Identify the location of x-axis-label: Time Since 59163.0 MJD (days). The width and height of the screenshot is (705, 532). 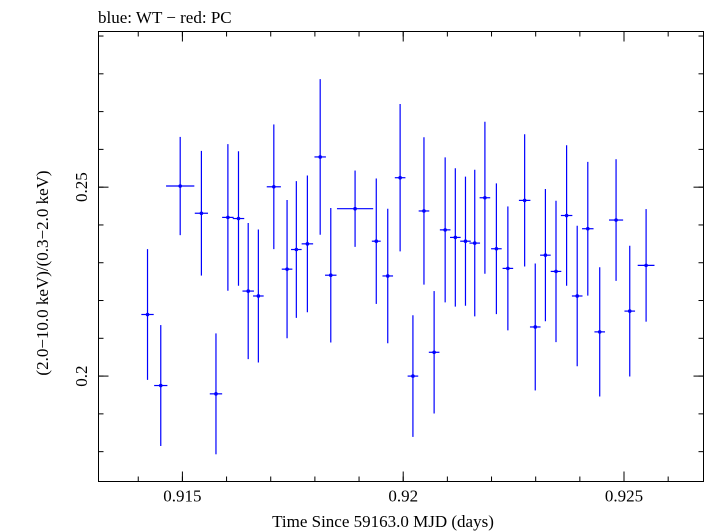
(383, 521).